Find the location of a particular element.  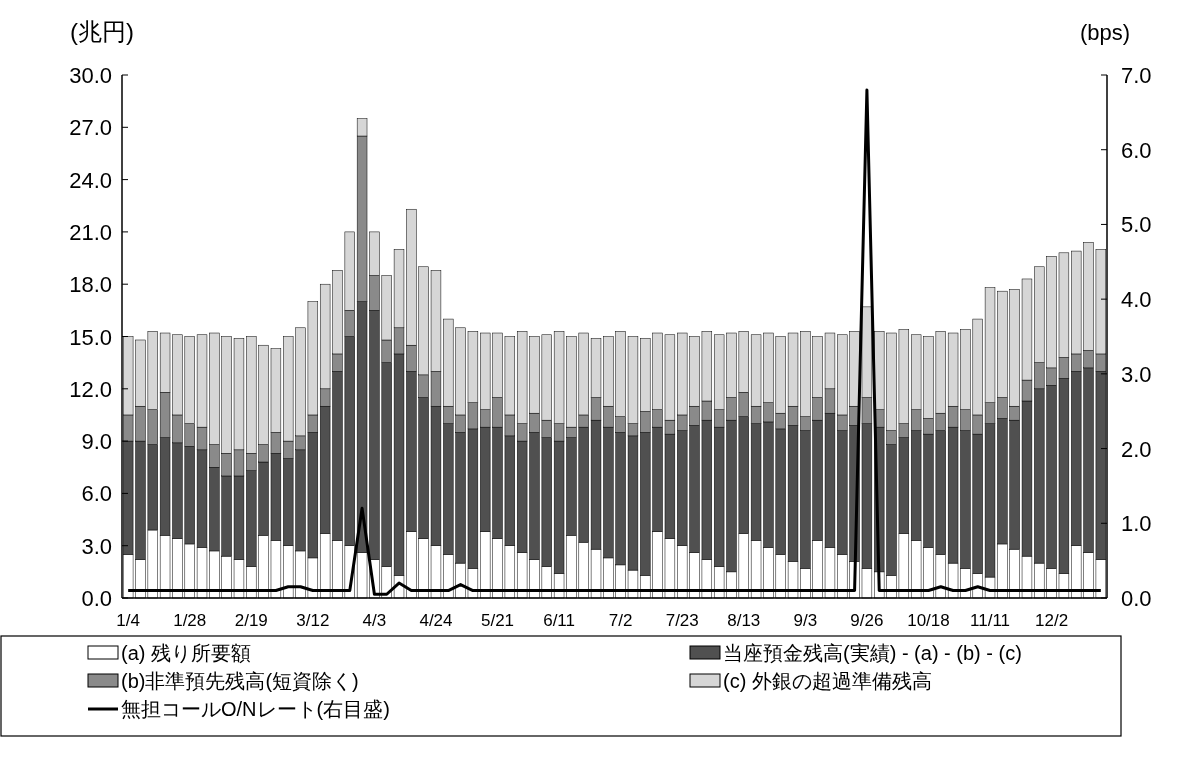

legend-label: (b)非準預先残高(短資除く) is located at coordinates (240, 681).